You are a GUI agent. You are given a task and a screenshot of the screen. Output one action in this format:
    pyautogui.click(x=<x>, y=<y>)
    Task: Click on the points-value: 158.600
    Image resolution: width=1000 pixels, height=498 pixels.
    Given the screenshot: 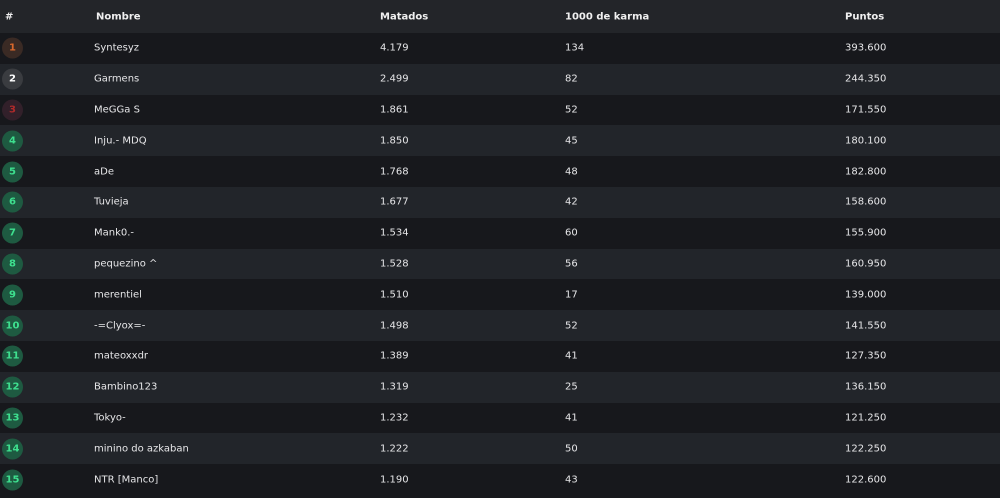 What is the action you would take?
    pyautogui.click(x=866, y=202)
    